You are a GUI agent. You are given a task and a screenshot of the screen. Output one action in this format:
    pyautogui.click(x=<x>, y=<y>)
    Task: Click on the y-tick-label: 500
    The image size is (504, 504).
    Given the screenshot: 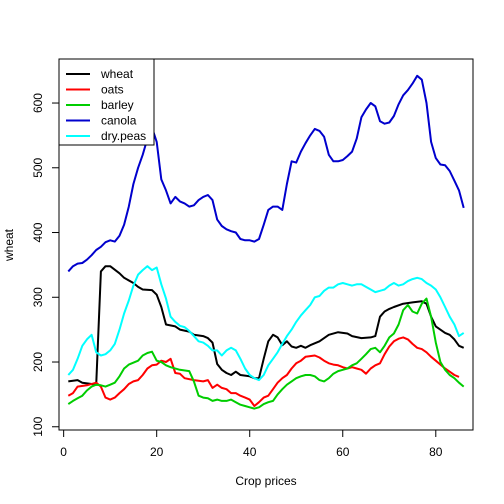 What is the action you would take?
    pyautogui.click(x=38, y=167)
    